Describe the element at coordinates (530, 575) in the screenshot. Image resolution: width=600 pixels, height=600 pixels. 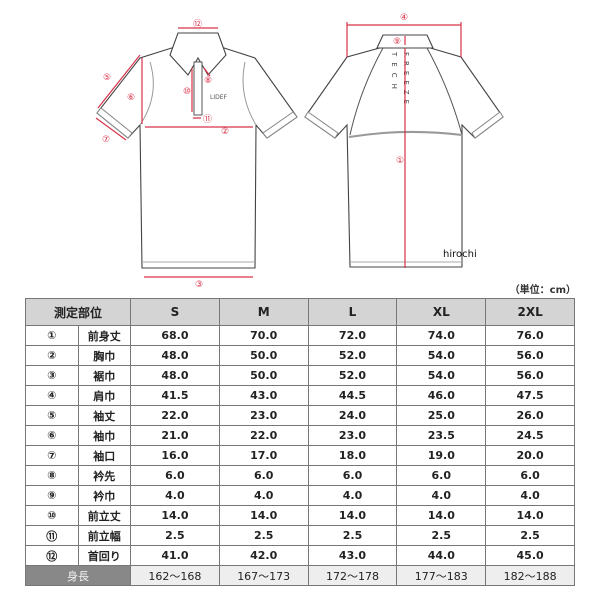
I see `height-cell: 182〜188` at that location.